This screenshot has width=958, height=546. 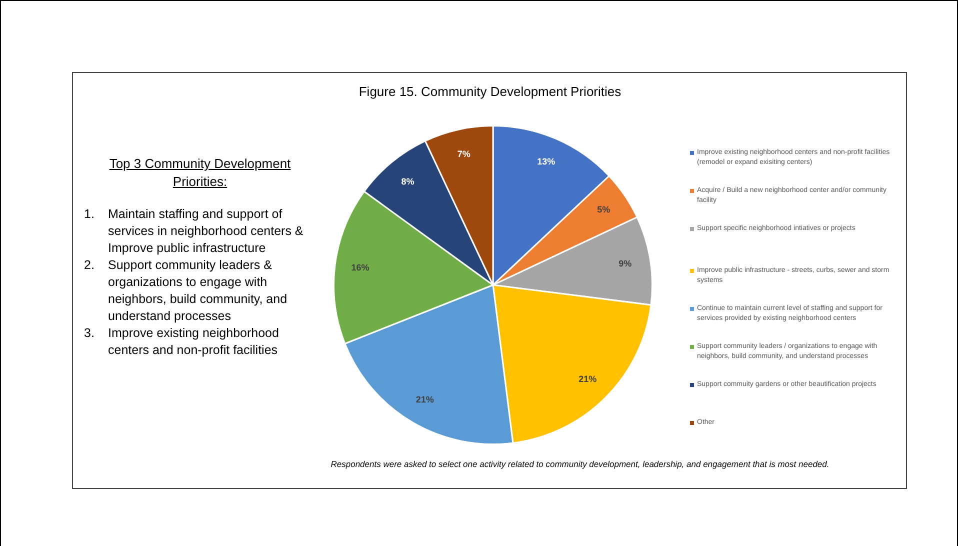 I want to click on chart-title: Figure 15. Community Development Priorities, so click(x=490, y=91).